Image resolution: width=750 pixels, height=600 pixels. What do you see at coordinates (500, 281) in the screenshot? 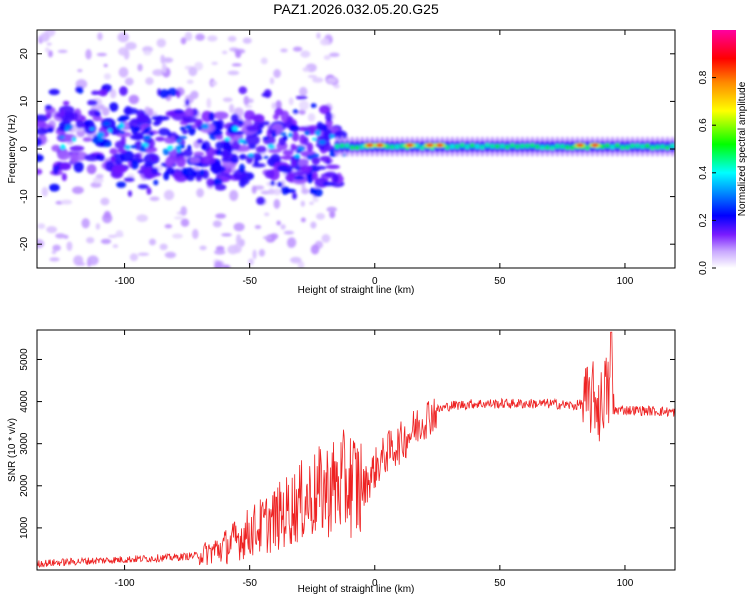
I see `spectrogram-xtick-label: 50` at bounding box center [500, 281].